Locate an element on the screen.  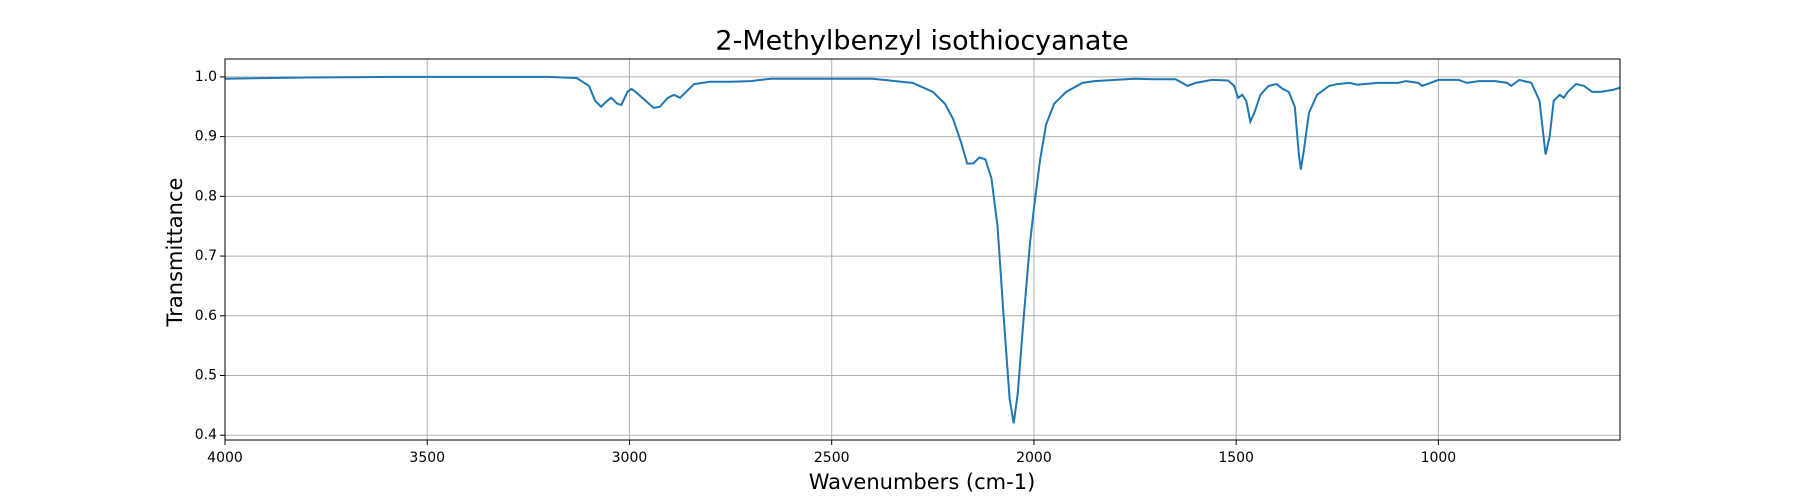
x-axis-label: Wavenumbers (cm-1) is located at coordinates (922, 482).